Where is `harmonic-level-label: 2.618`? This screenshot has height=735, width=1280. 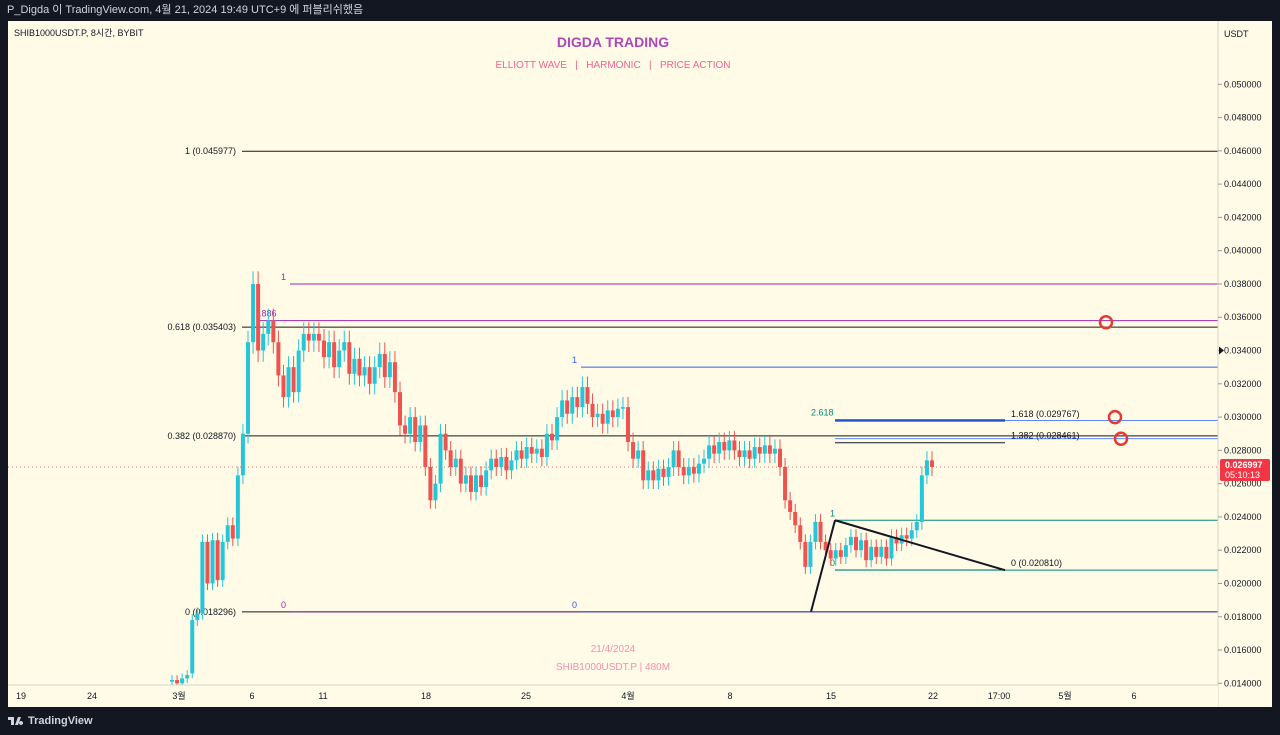 harmonic-level-label: 2.618 is located at coordinates (822, 413).